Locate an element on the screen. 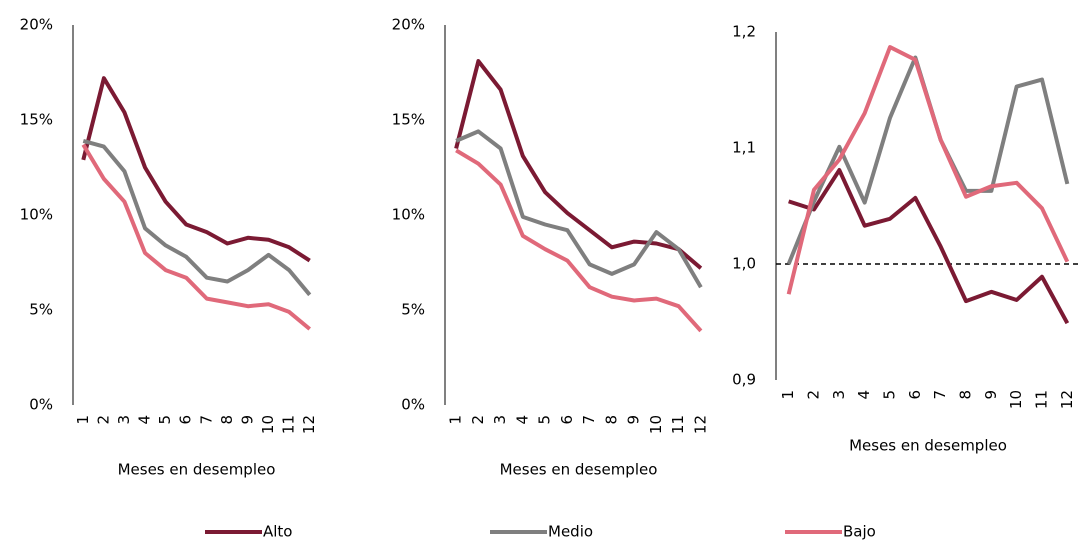 The width and height of the screenshot is (1082, 542). legend-label: Medio is located at coordinates (570, 532).